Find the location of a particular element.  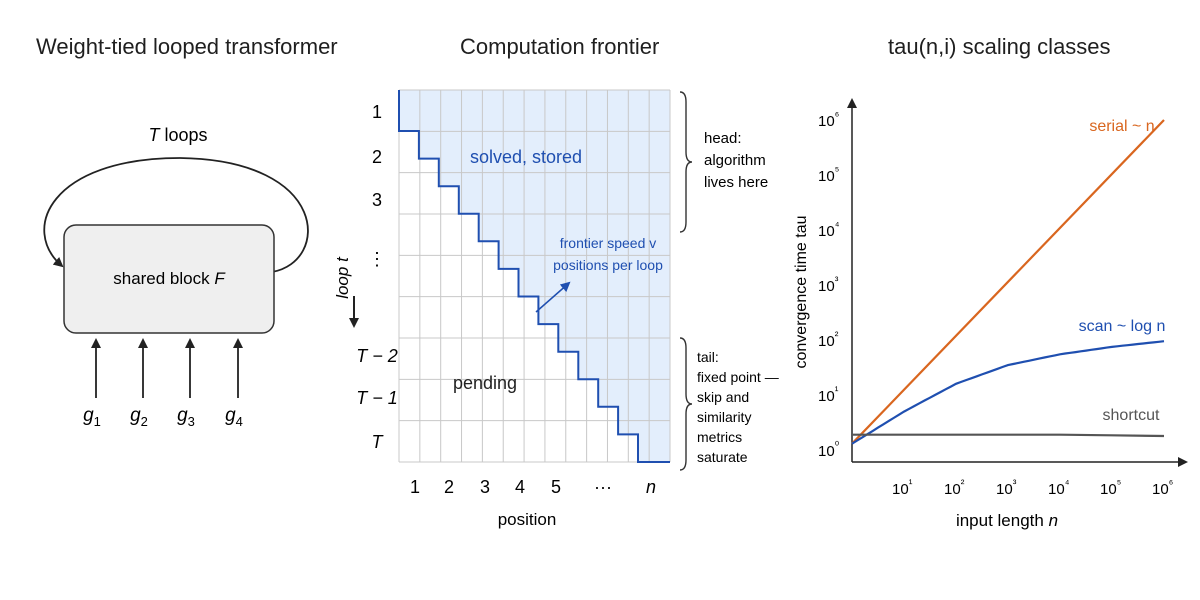

y-tick-label: 10² is located at coordinates (828, 340).